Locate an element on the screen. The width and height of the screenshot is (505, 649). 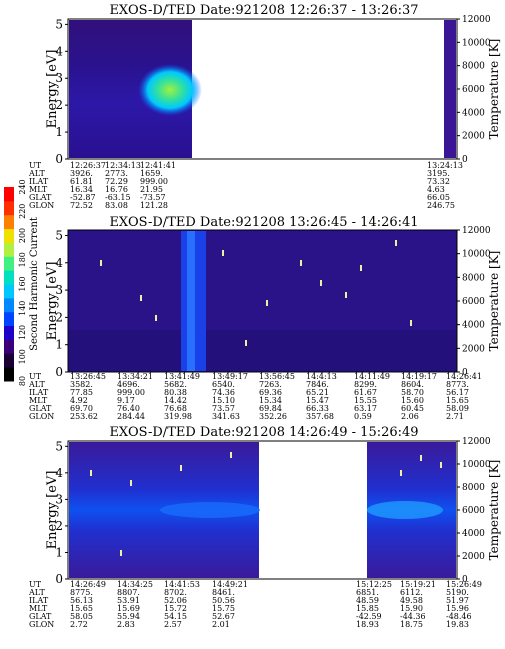
ephem-value: 999.00 is located at coordinates (154, 181).